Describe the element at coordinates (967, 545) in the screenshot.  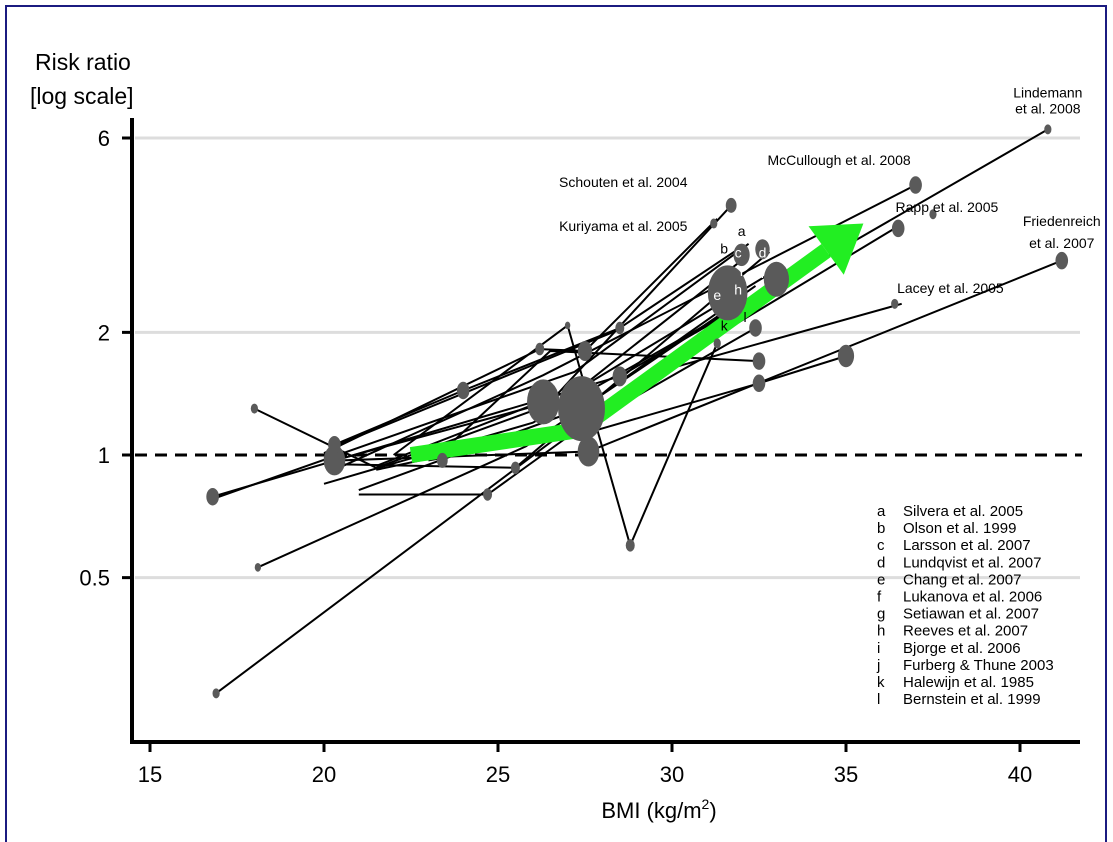
I see `legend-label: Larsson et al. 2007` at that location.